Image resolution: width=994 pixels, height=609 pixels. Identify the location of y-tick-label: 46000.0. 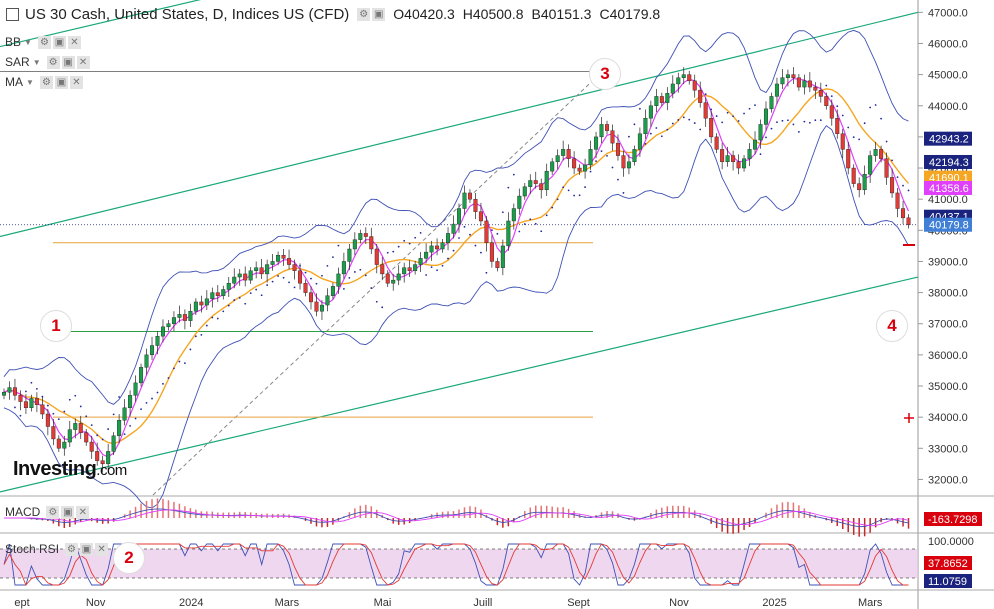
(948, 44).